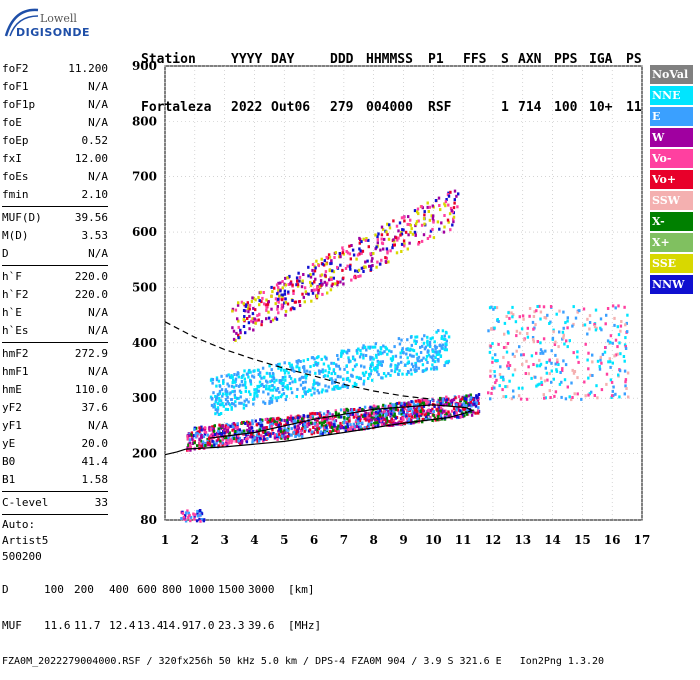 This screenshot has height=680, width=700. What do you see at coordinates (582, 540) in the screenshot?
I see `x-tick-label: 15` at bounding box center [582, 540].